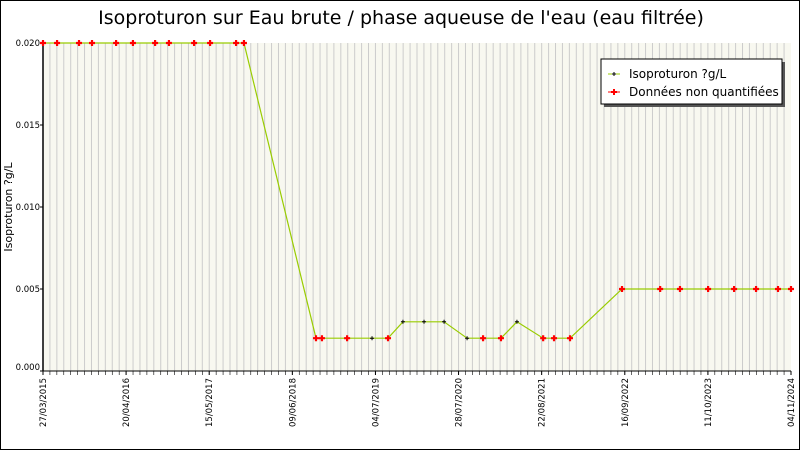 The height and width of the screenshot is (450, 800). I want to click on x-tick-label: 27/03/2015, so click(44, 402).